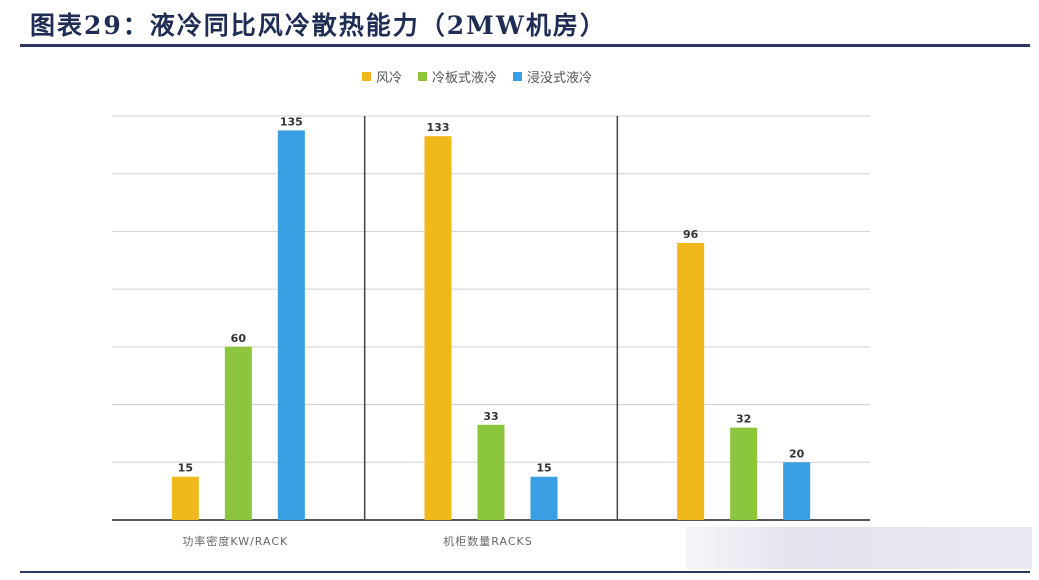 This screenshot has height=580, width=1039. What do you see at coordinates (797, 453) in the screenshot?
I see `data-label: 20` at bounding box center [797, 453].